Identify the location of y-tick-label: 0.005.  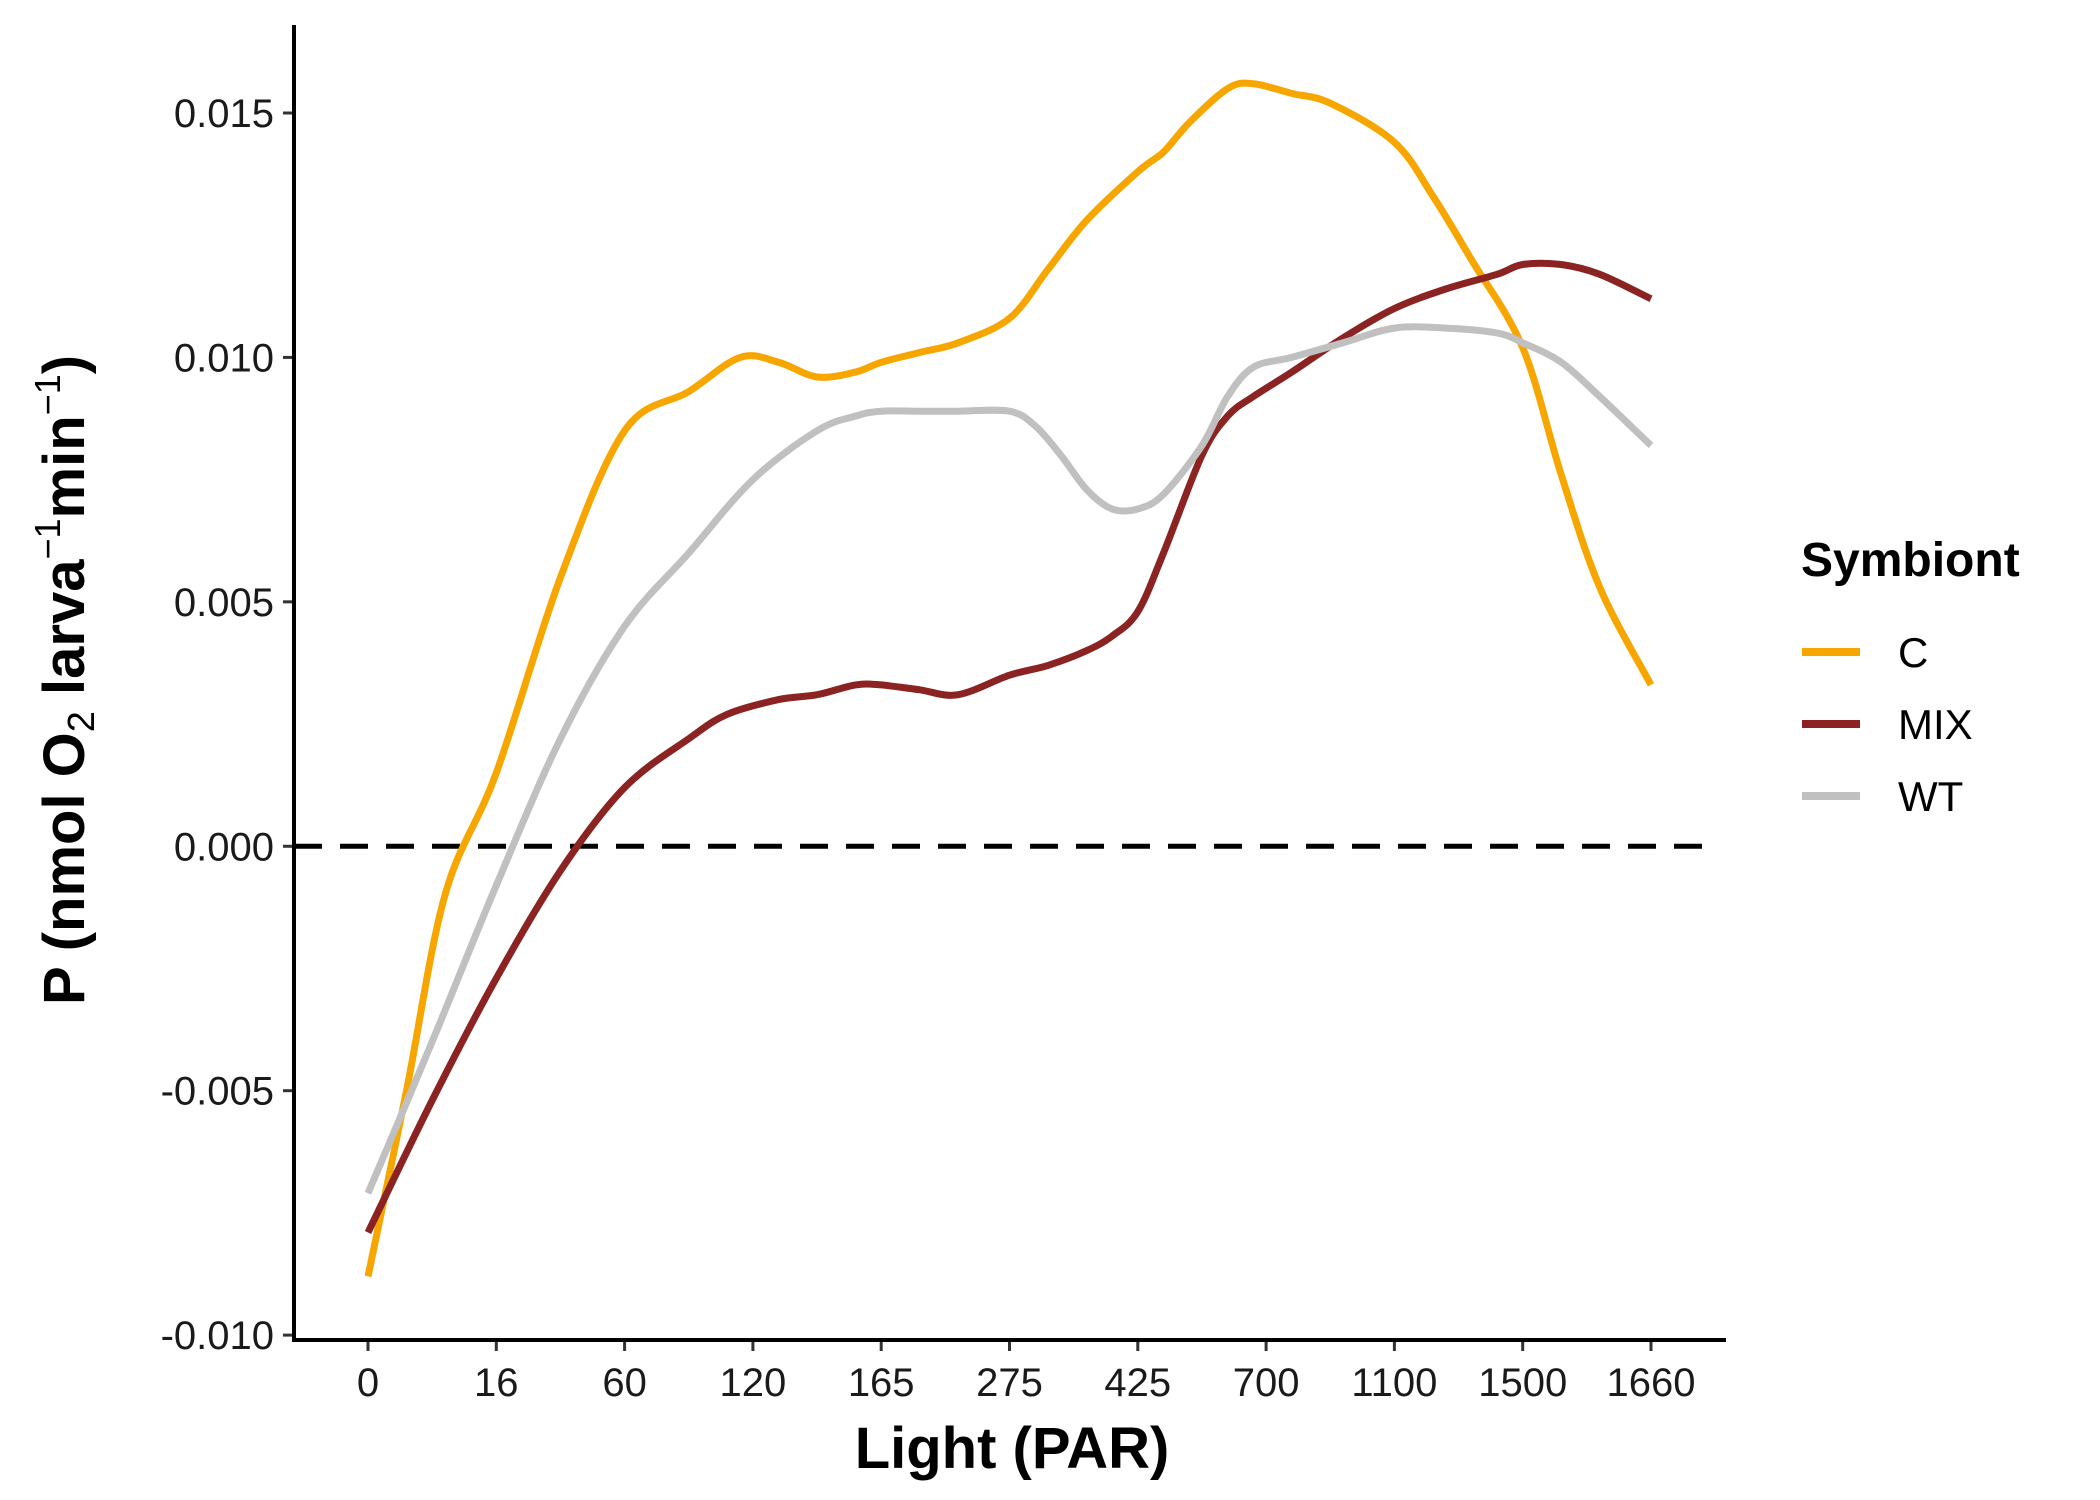
(224, 603).